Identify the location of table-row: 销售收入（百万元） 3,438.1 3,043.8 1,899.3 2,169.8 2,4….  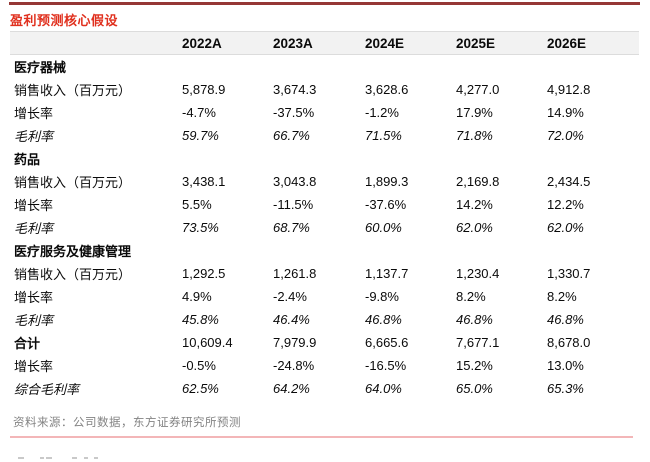
(324, 181).